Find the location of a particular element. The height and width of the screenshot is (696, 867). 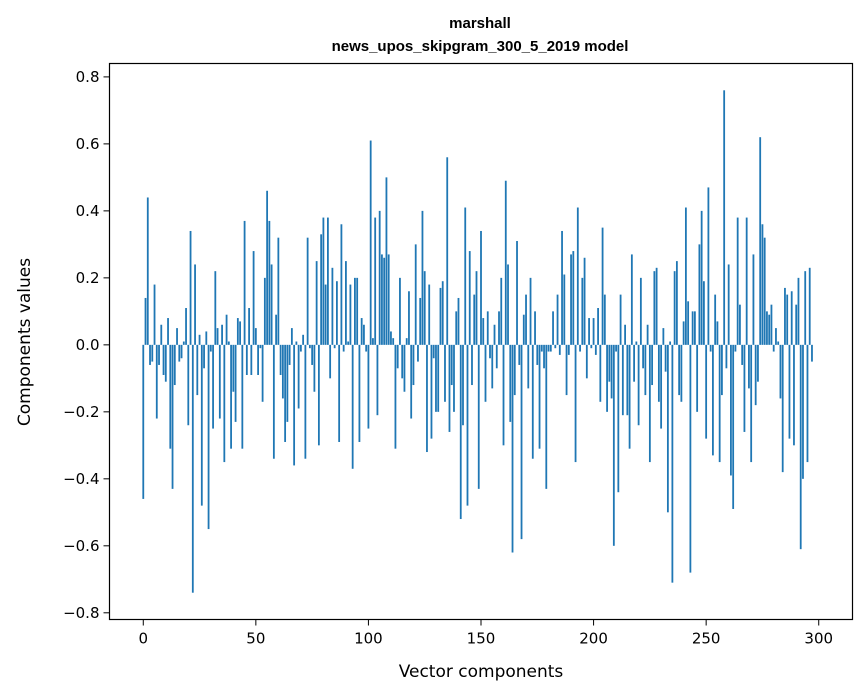

x-tick-label: 50 is located at coordinates (255, 639).